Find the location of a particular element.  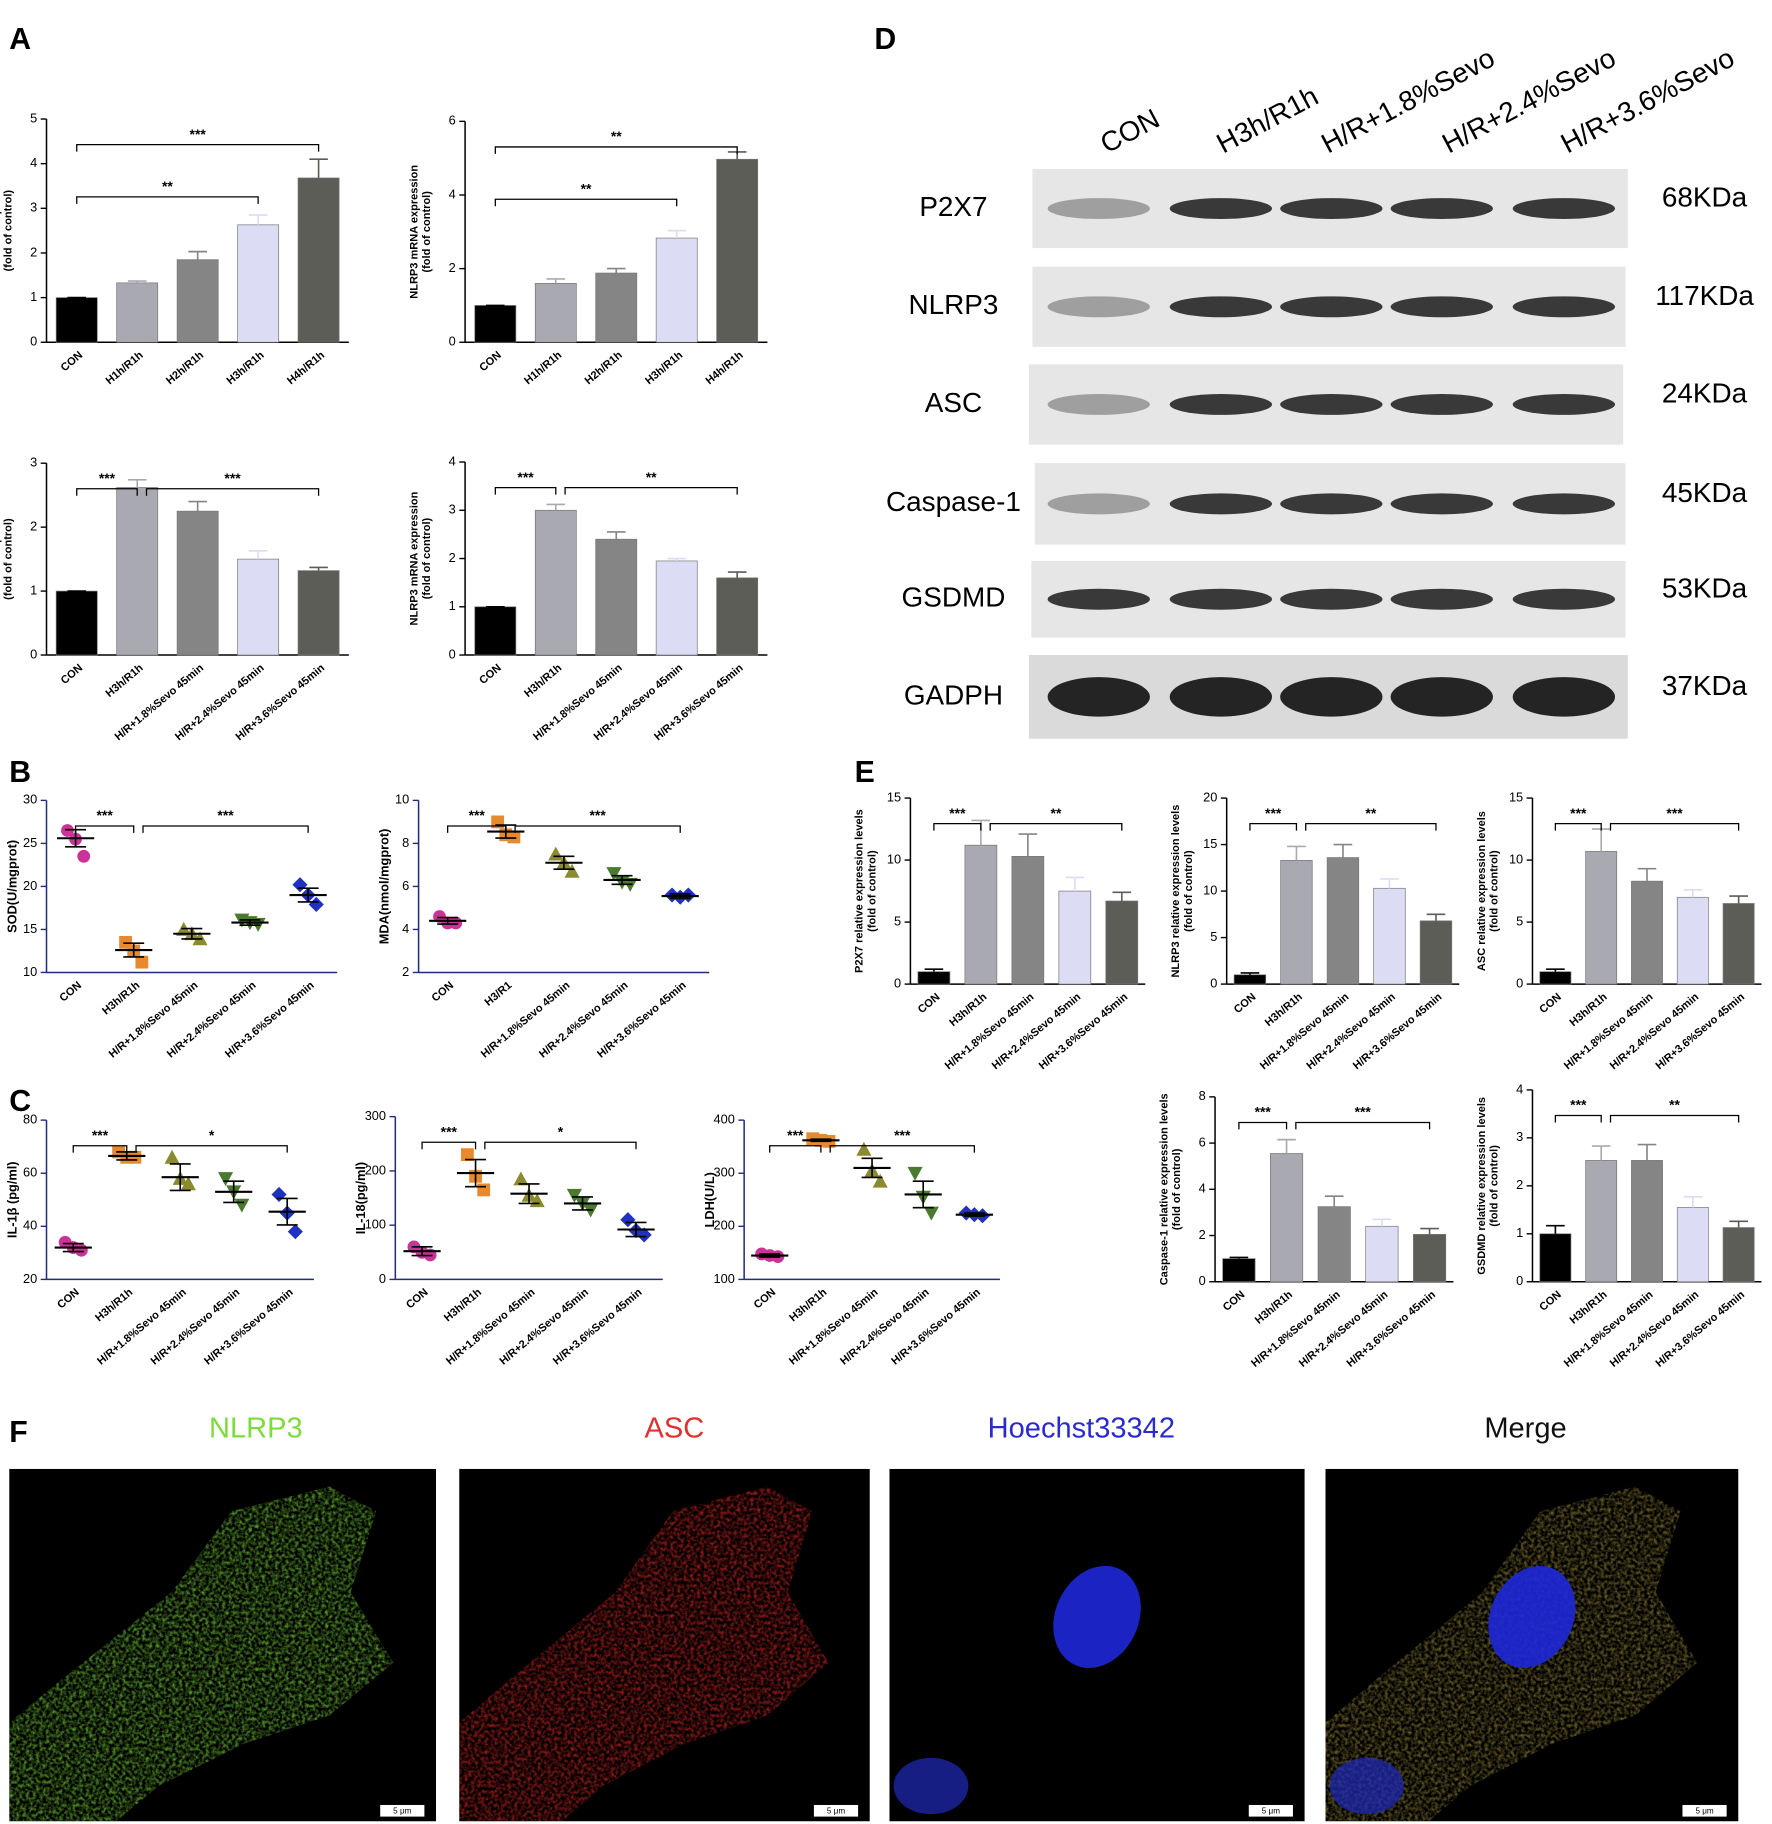

protein-label: Caspase-1 is located at coordinates (953, 501).